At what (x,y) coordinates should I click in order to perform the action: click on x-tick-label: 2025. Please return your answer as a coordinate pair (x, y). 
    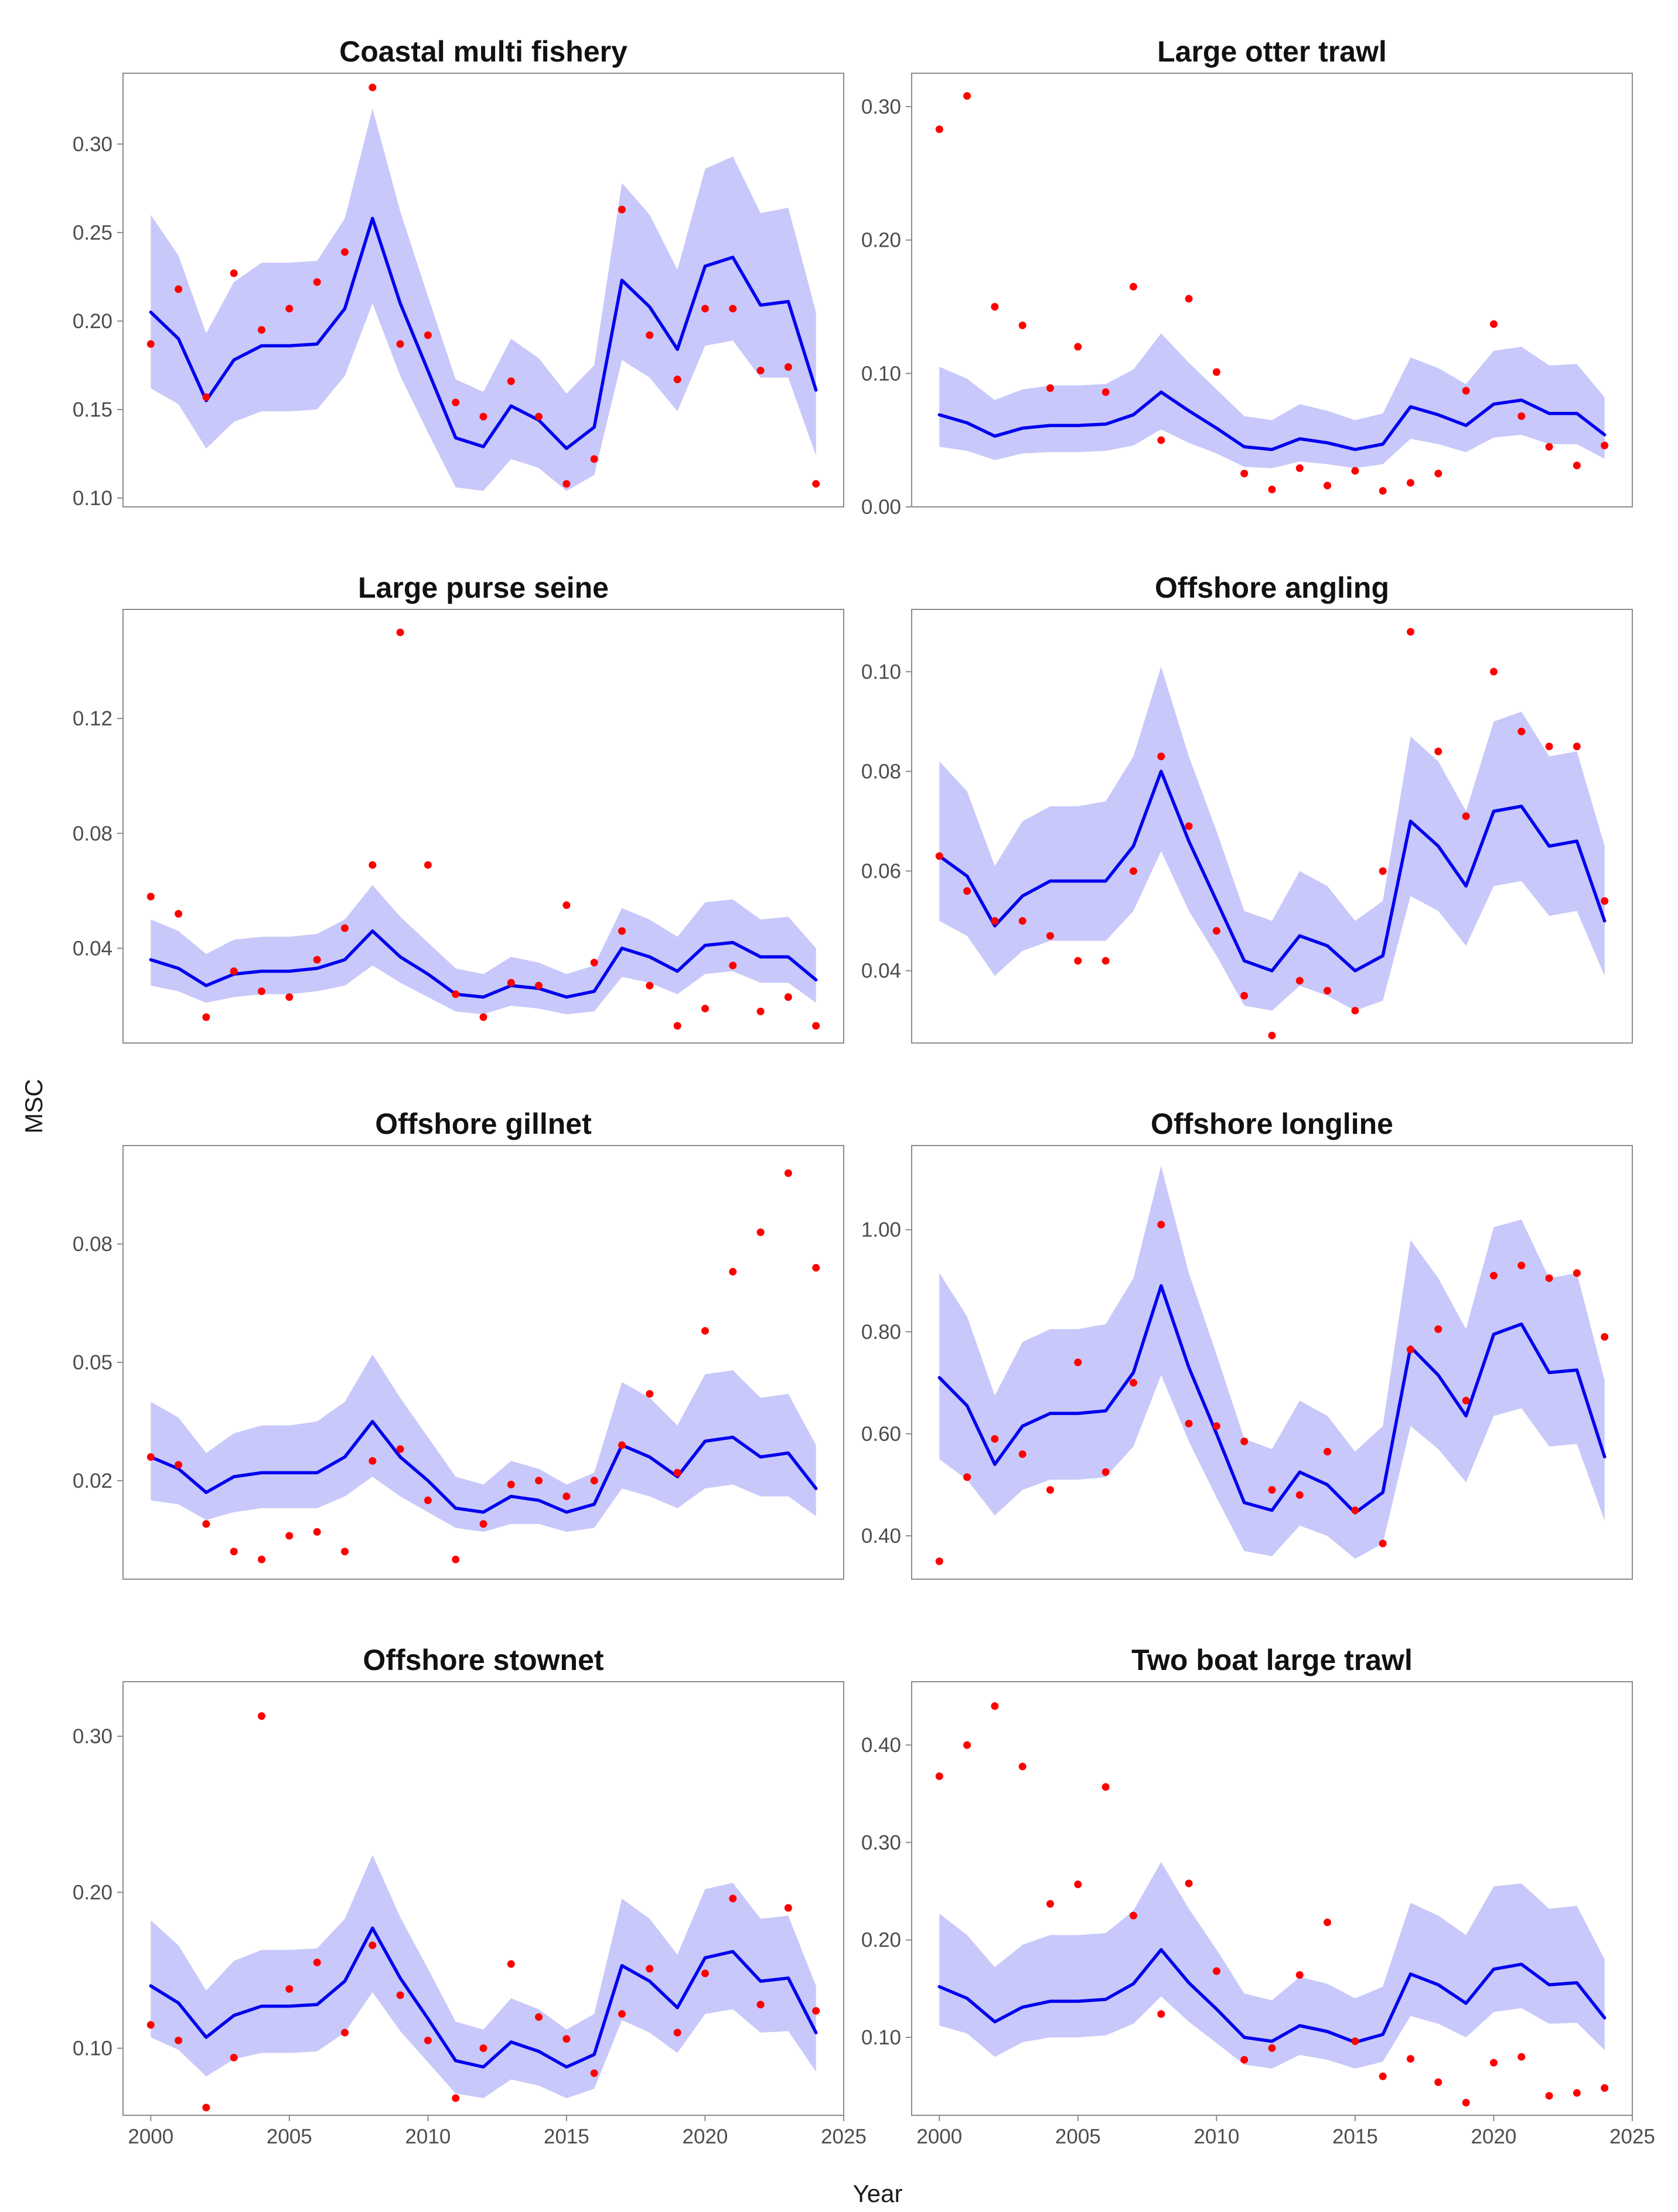
    Looking at the image, I should click on (844, 2136).